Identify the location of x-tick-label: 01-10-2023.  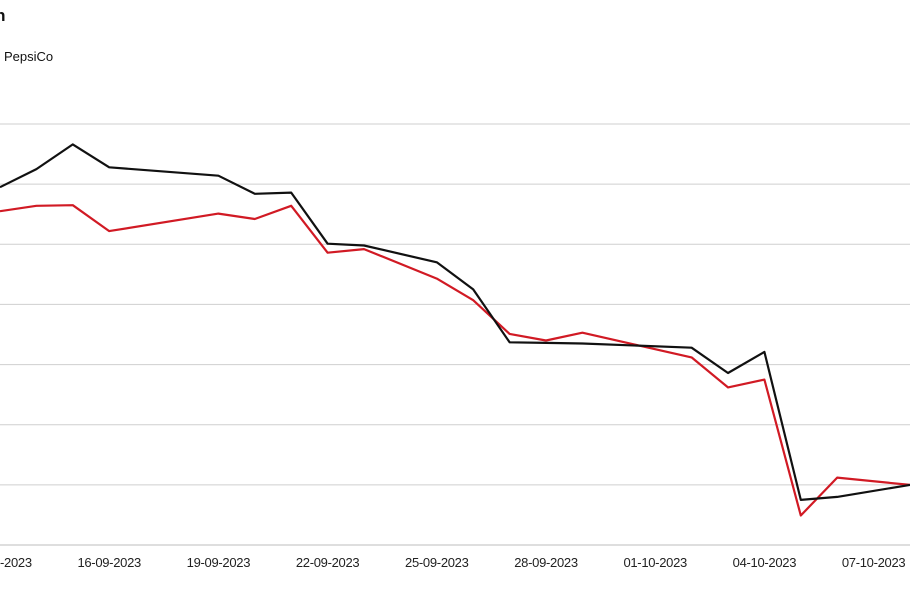
(655, 562).